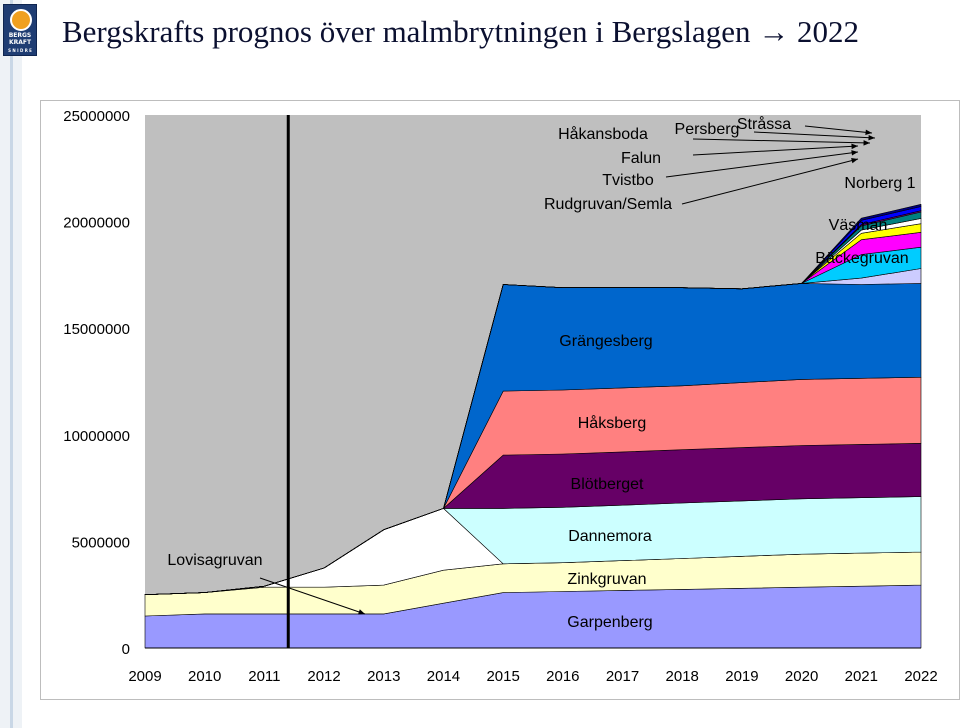  I want to click on y-tick-label: 15000000, so click(96, 329).